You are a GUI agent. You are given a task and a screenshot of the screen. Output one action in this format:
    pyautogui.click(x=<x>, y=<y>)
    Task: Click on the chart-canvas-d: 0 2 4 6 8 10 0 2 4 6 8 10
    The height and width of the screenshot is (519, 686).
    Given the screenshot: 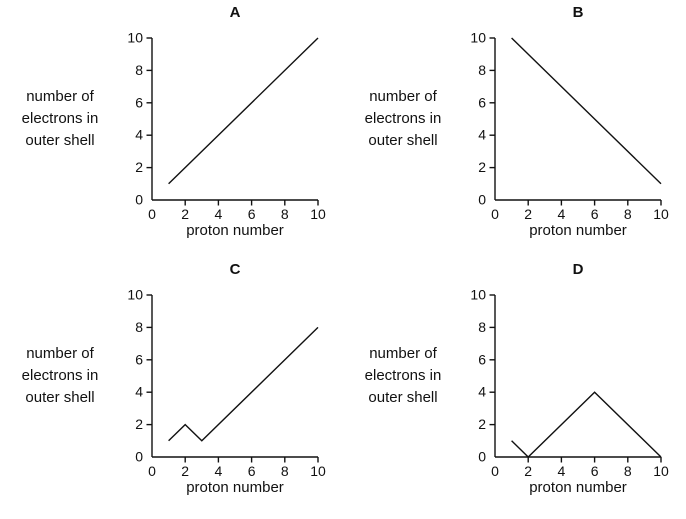 What is the action you would take?
    pyautogui.click(x=569, y=383)
    